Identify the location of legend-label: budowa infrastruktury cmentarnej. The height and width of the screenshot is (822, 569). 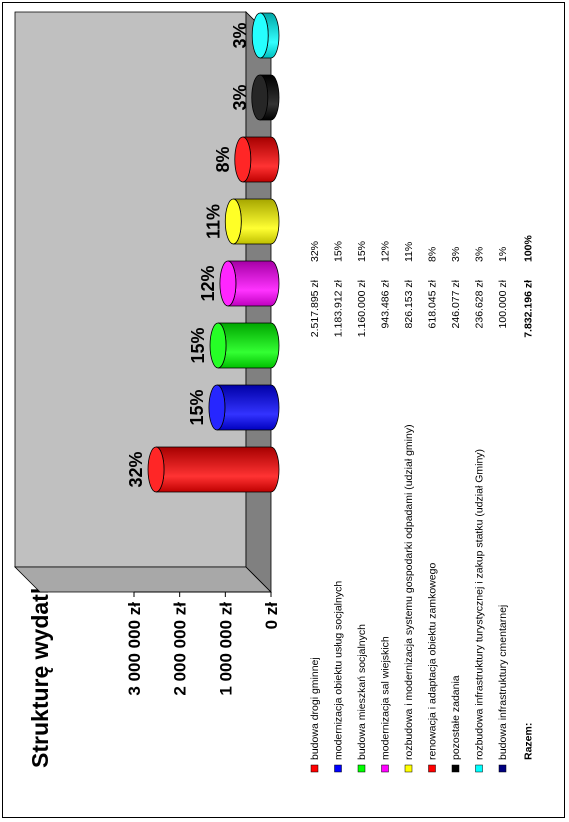
(503, 682).